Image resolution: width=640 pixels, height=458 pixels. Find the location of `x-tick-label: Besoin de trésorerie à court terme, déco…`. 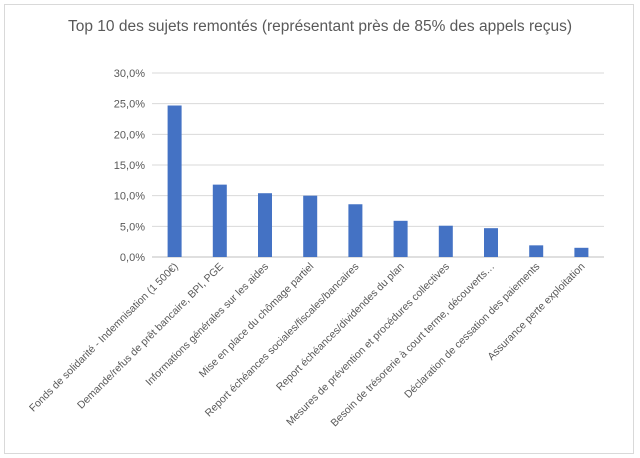

x-tick-label: Besoin de trésorerie à court terme, déco… is located at coordinates (413, 345).